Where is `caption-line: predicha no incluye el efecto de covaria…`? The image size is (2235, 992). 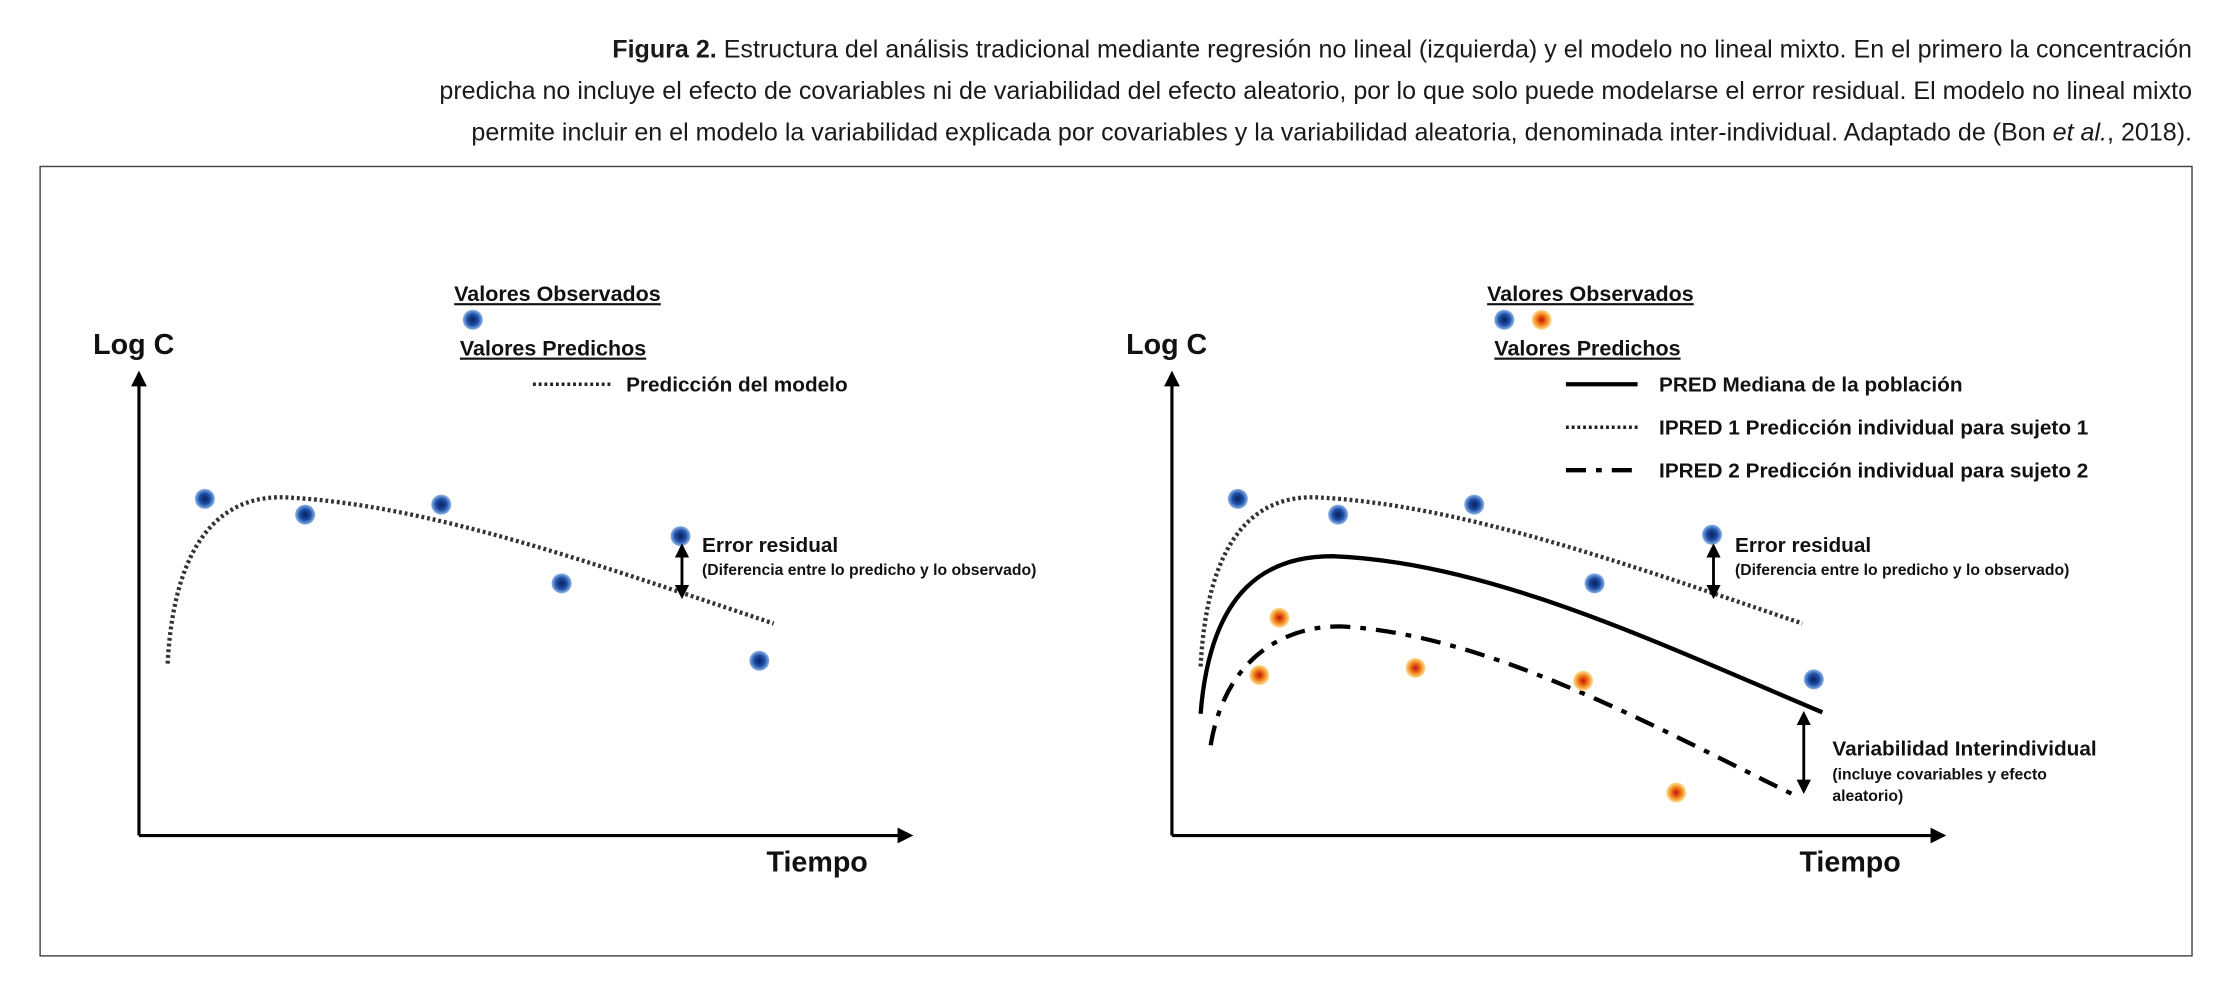 caption-line: predicha no incluye el efecto de covaria… is located at coordinates (1315, 91).